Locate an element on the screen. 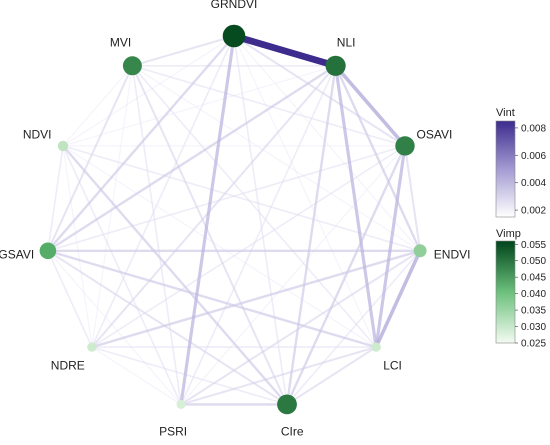  node-GSAVI is located at coordinates (48, 251).